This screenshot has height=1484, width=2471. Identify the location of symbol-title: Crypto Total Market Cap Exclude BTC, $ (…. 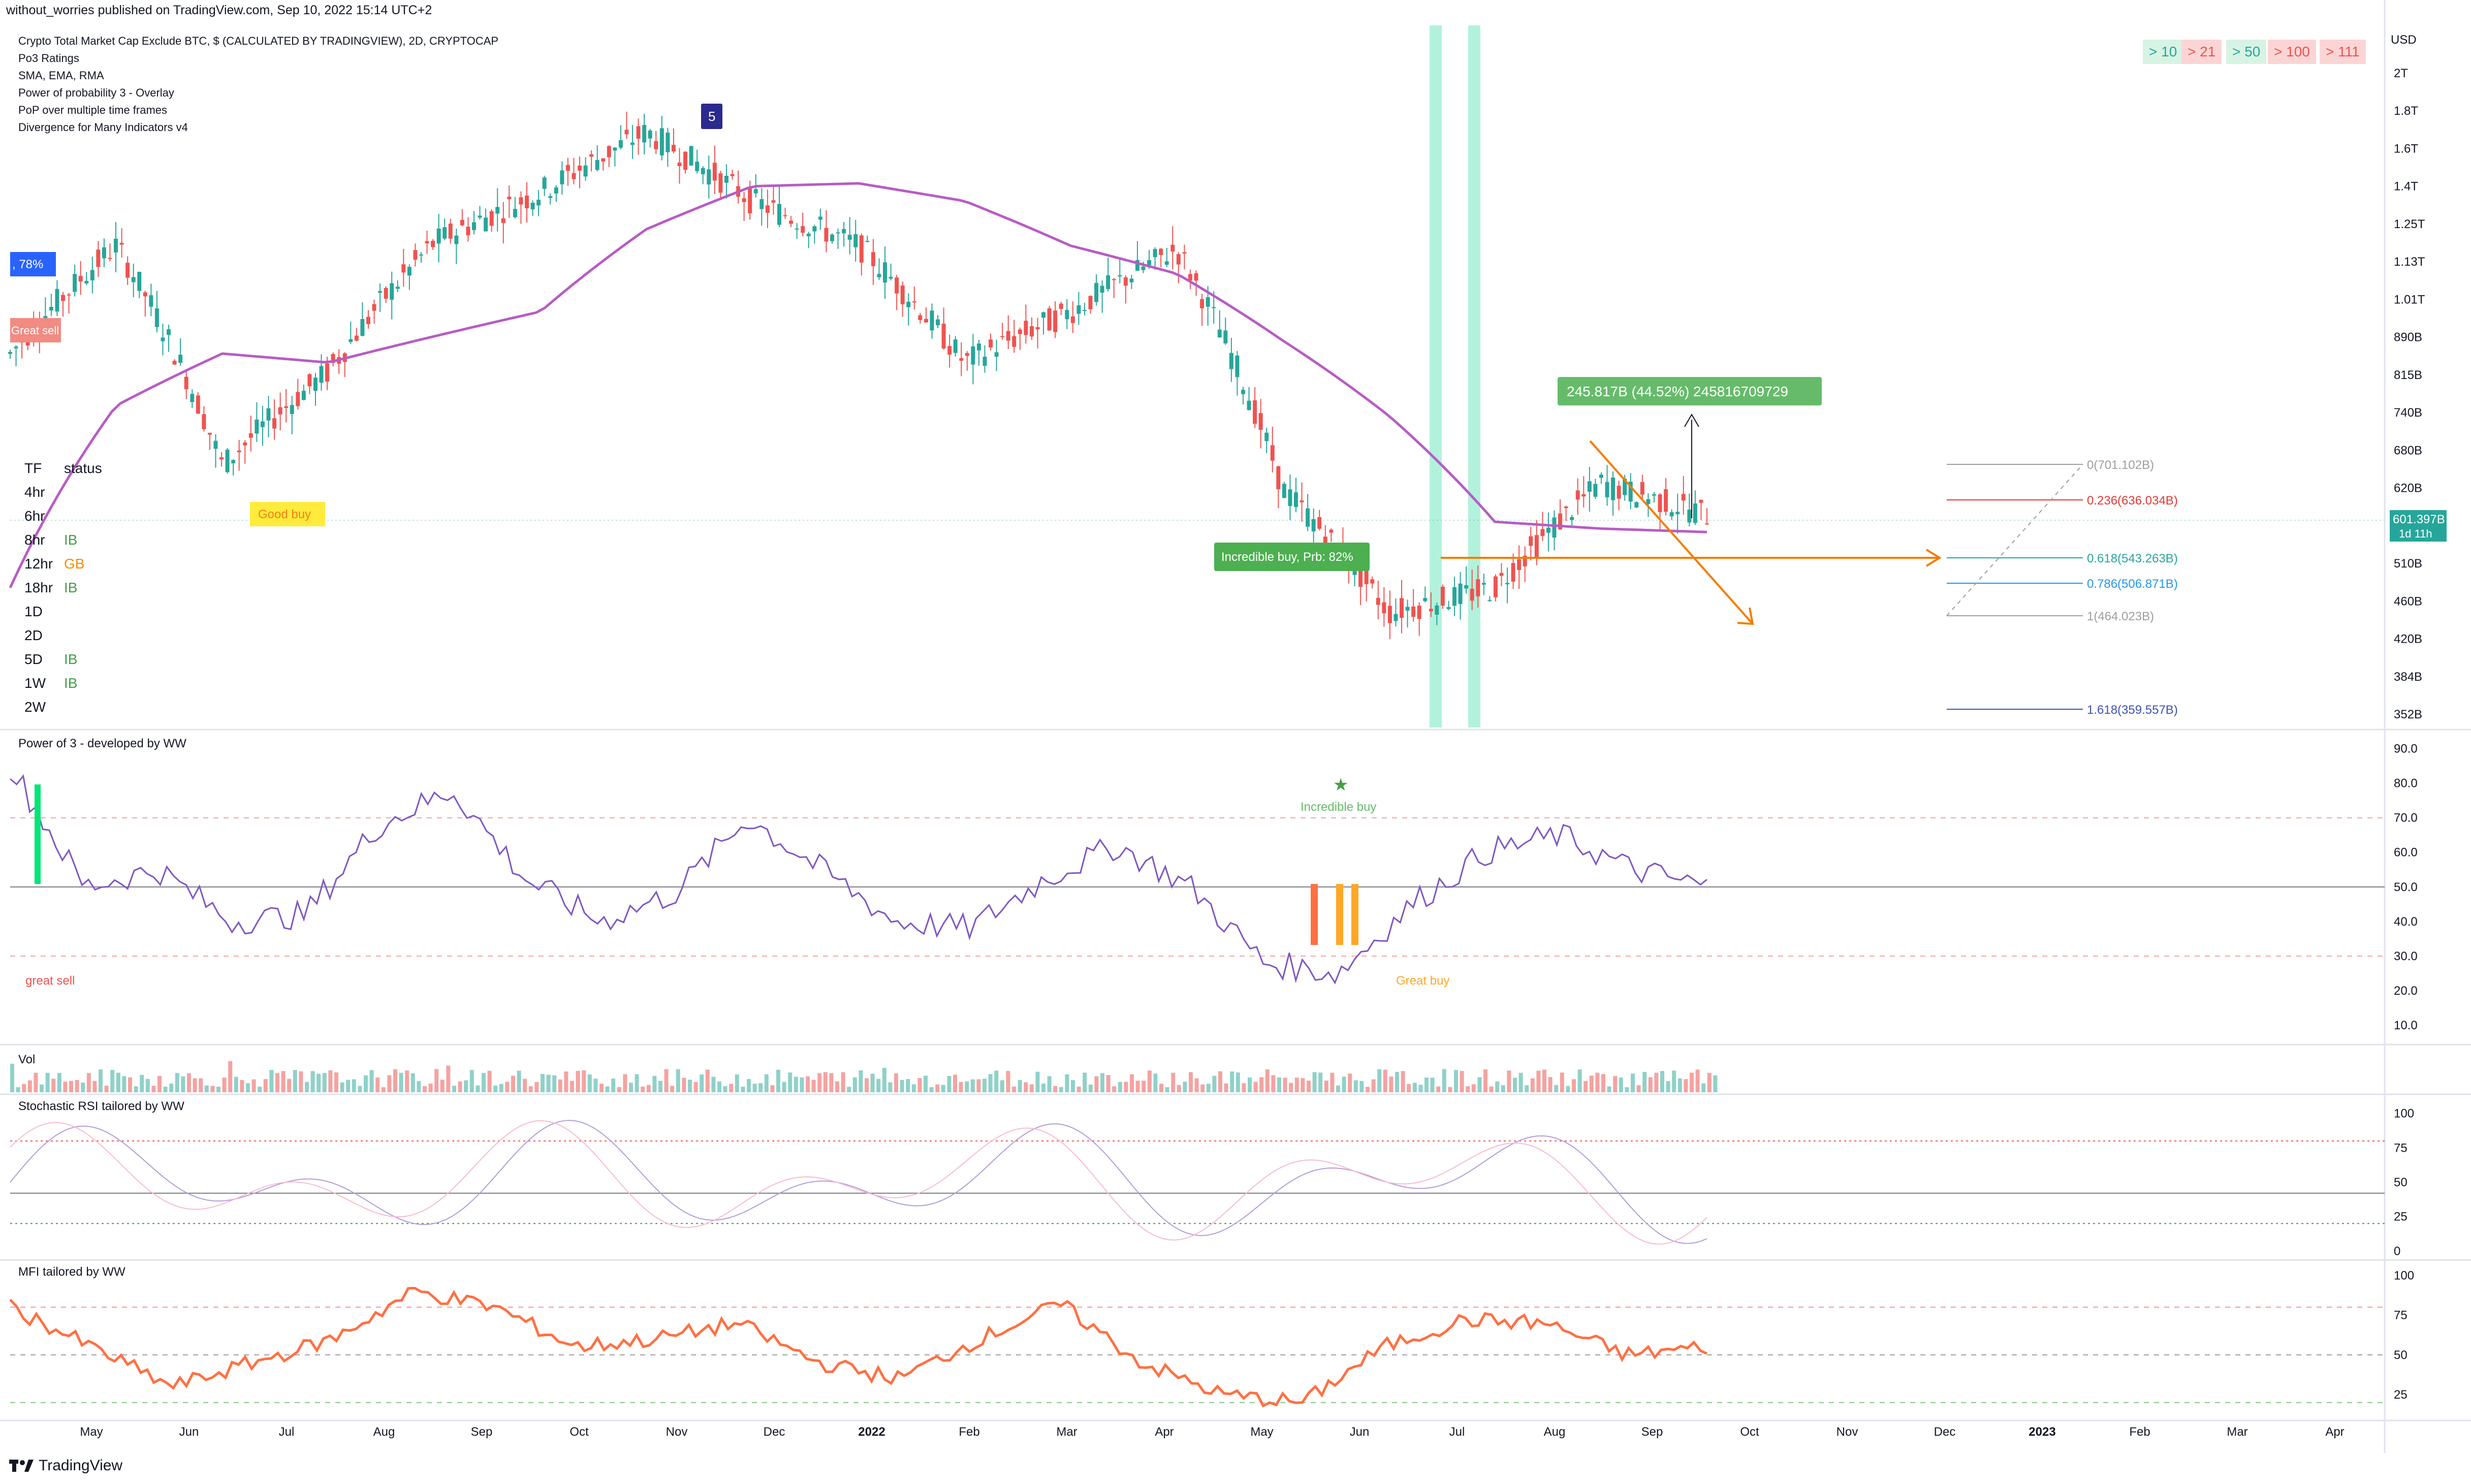
(258, 41).